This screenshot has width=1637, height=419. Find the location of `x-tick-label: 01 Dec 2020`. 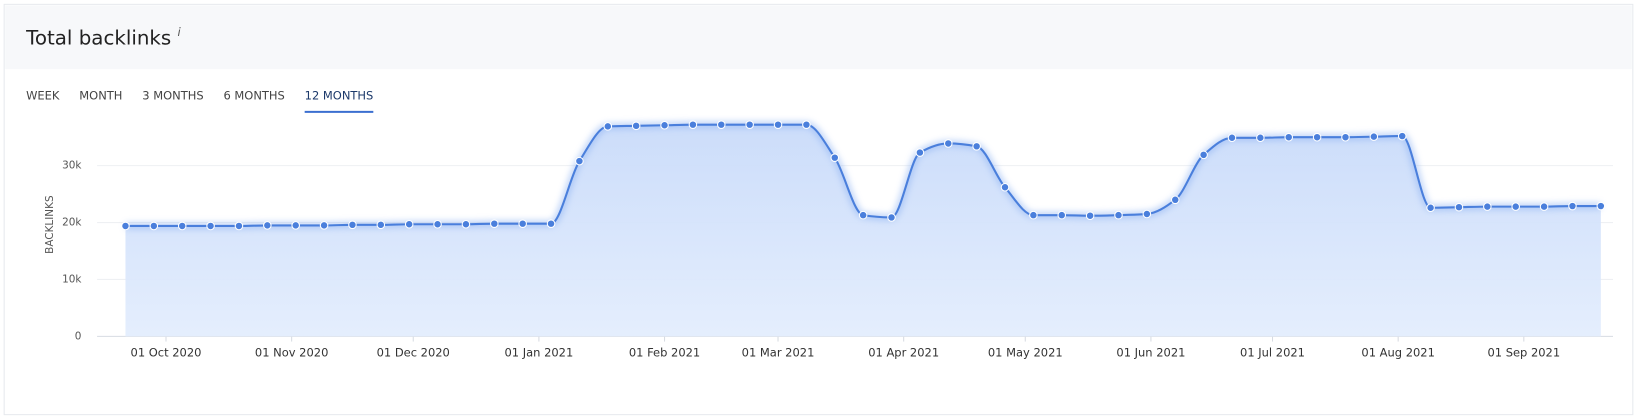

x-tick-label: 01 Dec 2020 is located at coordinates (413, 353).